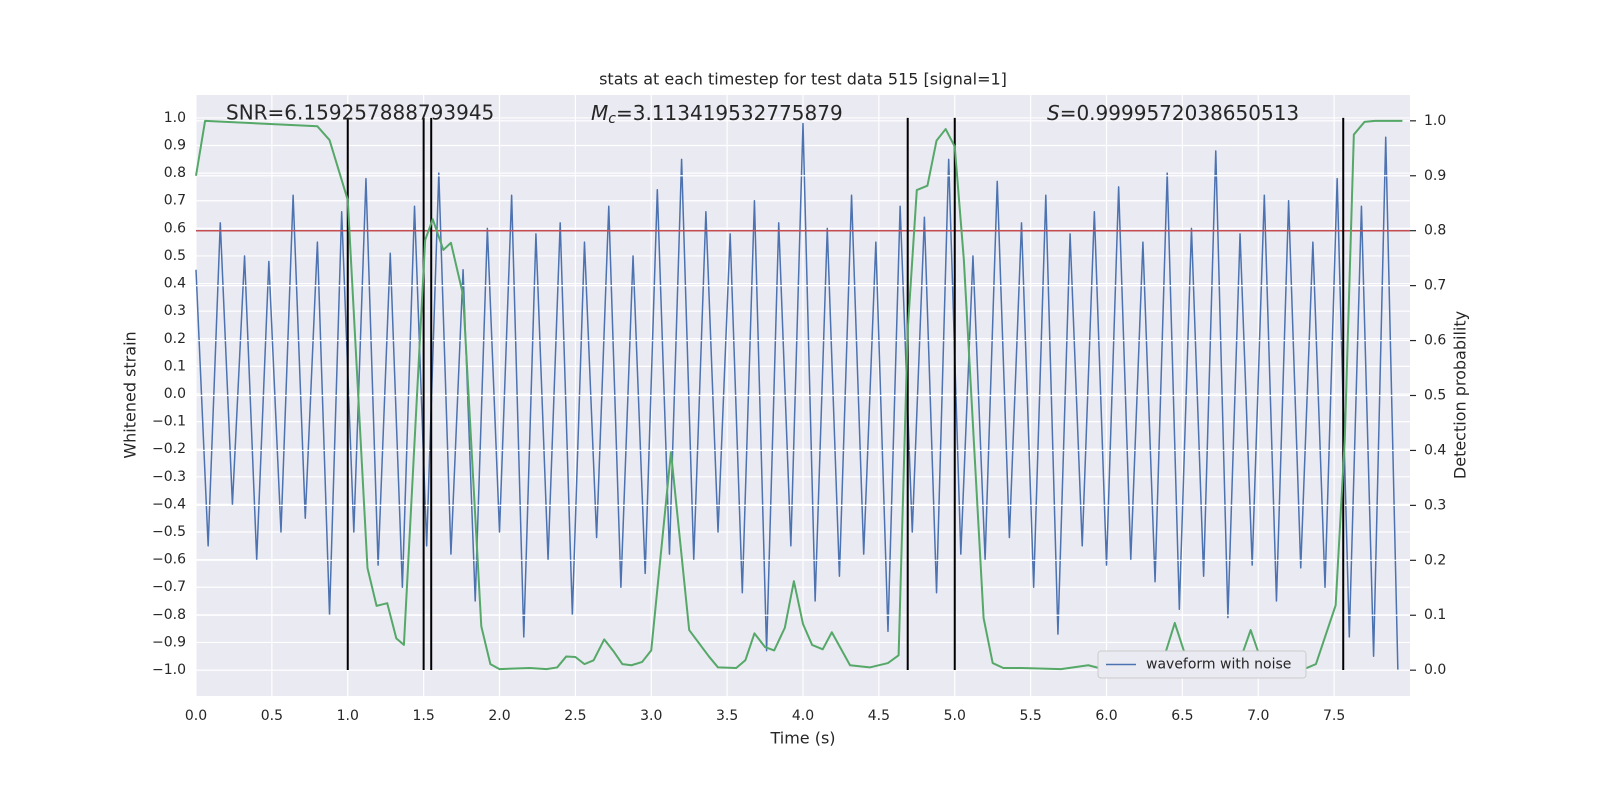 The image size is (1600, 800). I want to click on x-tick-label: 0.0, so click(196, 716).